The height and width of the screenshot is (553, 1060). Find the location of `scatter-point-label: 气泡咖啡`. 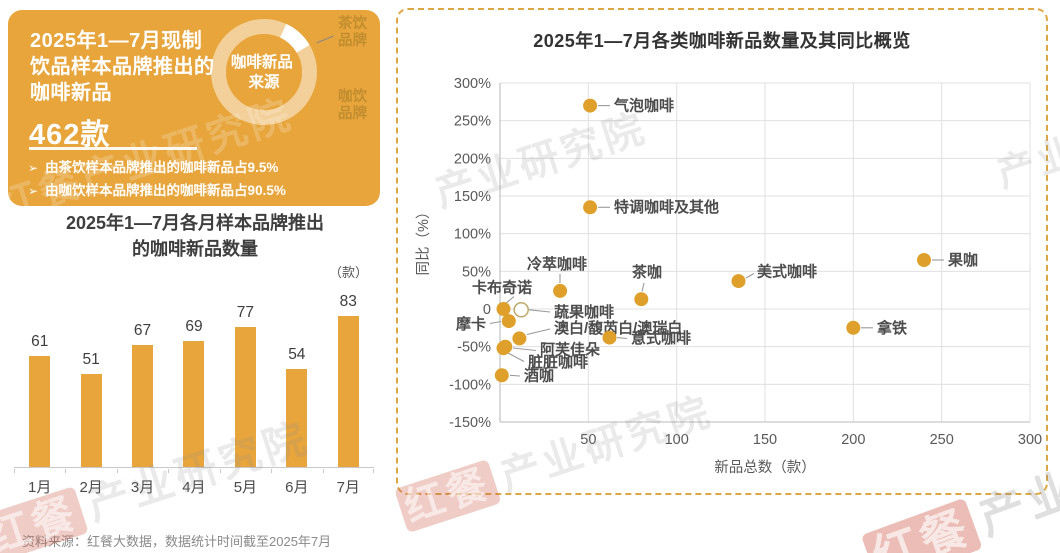

scatter-point-label: 气泡咖啡 is located at coordinates (643, 106).